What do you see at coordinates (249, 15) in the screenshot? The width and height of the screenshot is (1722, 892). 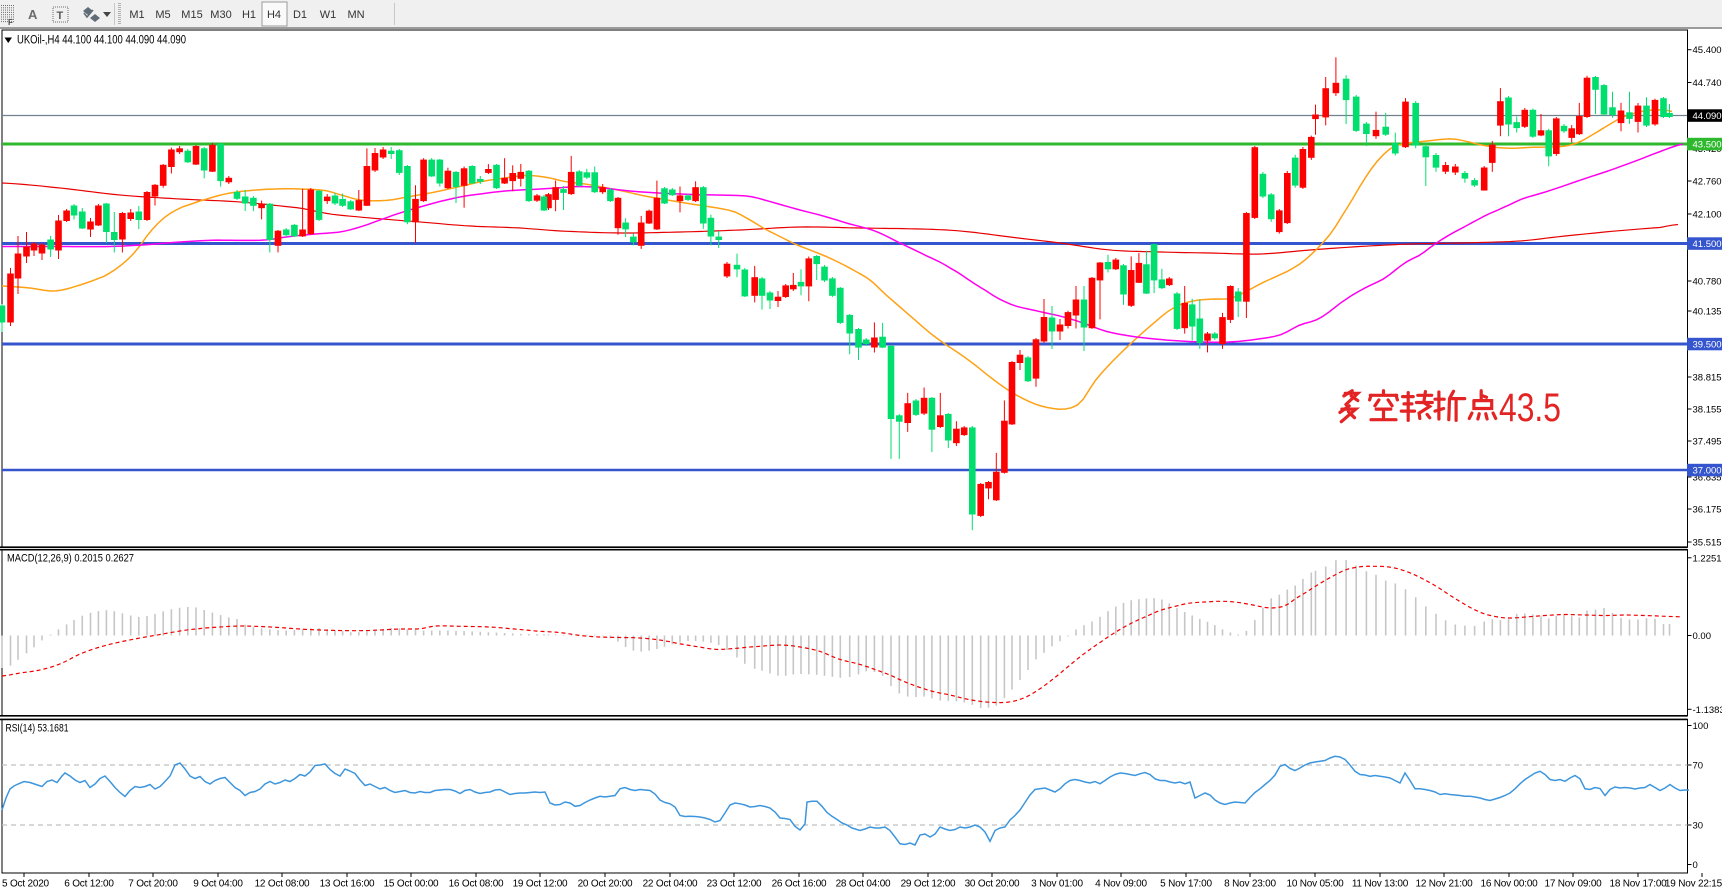 I see `svg-text: H1` at bounding box center [249, 15].